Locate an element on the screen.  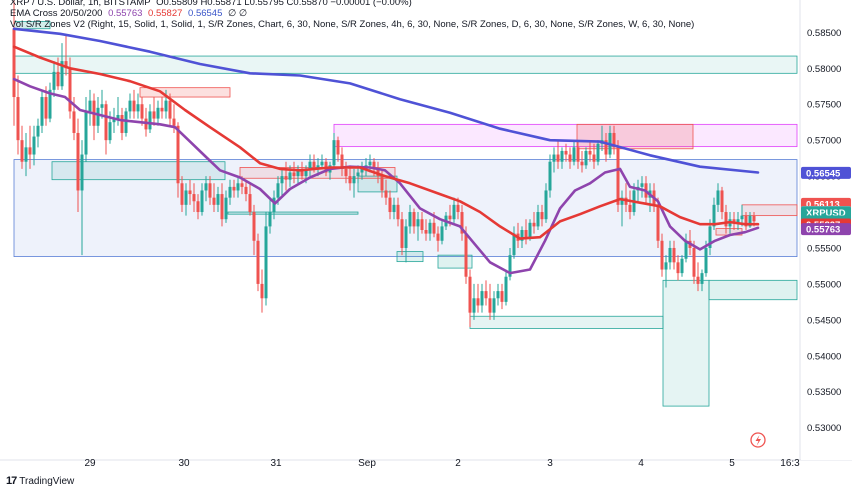
legend-symbol: XRP / U.S. Dollar, 1h, BITSTAMP is located at coordinates (80, 4).